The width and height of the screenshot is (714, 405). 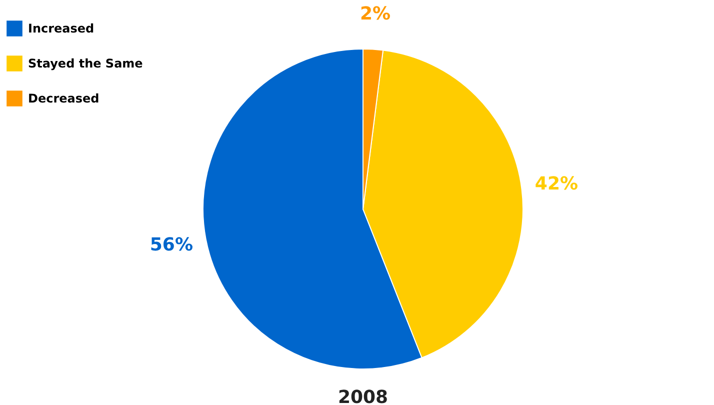 What do you see at coordinates (61, 29) in the screenshot?
I see `legend-label: Increased` at bounding box center [61, 29].